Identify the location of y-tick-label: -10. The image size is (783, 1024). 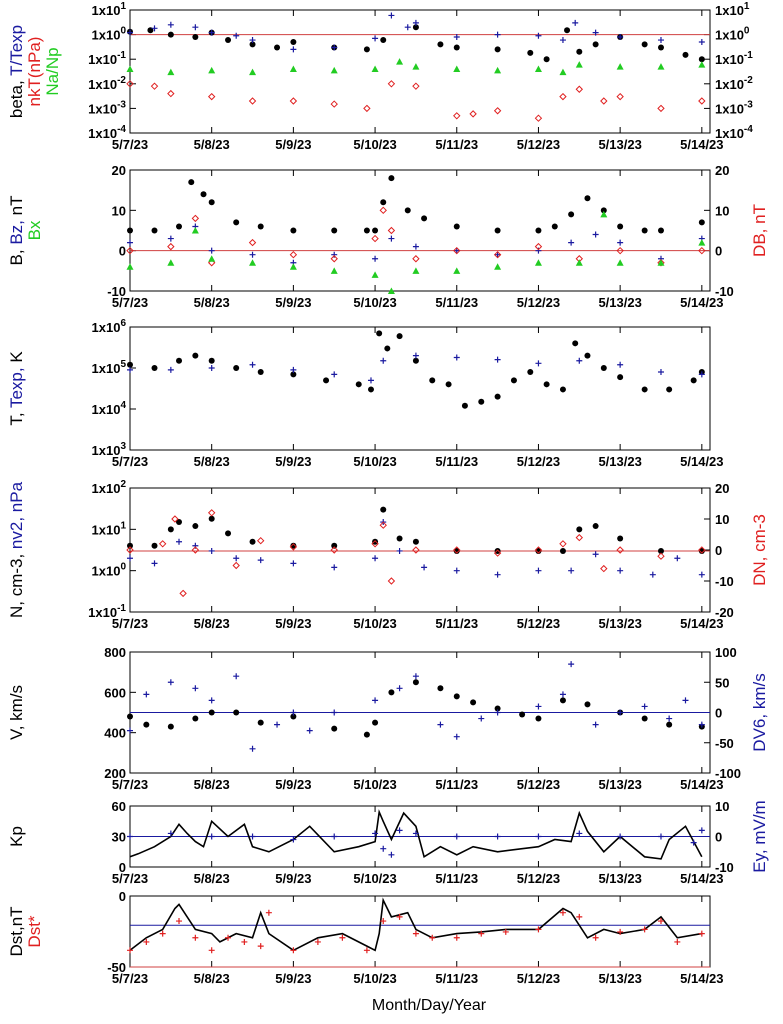
(116, 291).